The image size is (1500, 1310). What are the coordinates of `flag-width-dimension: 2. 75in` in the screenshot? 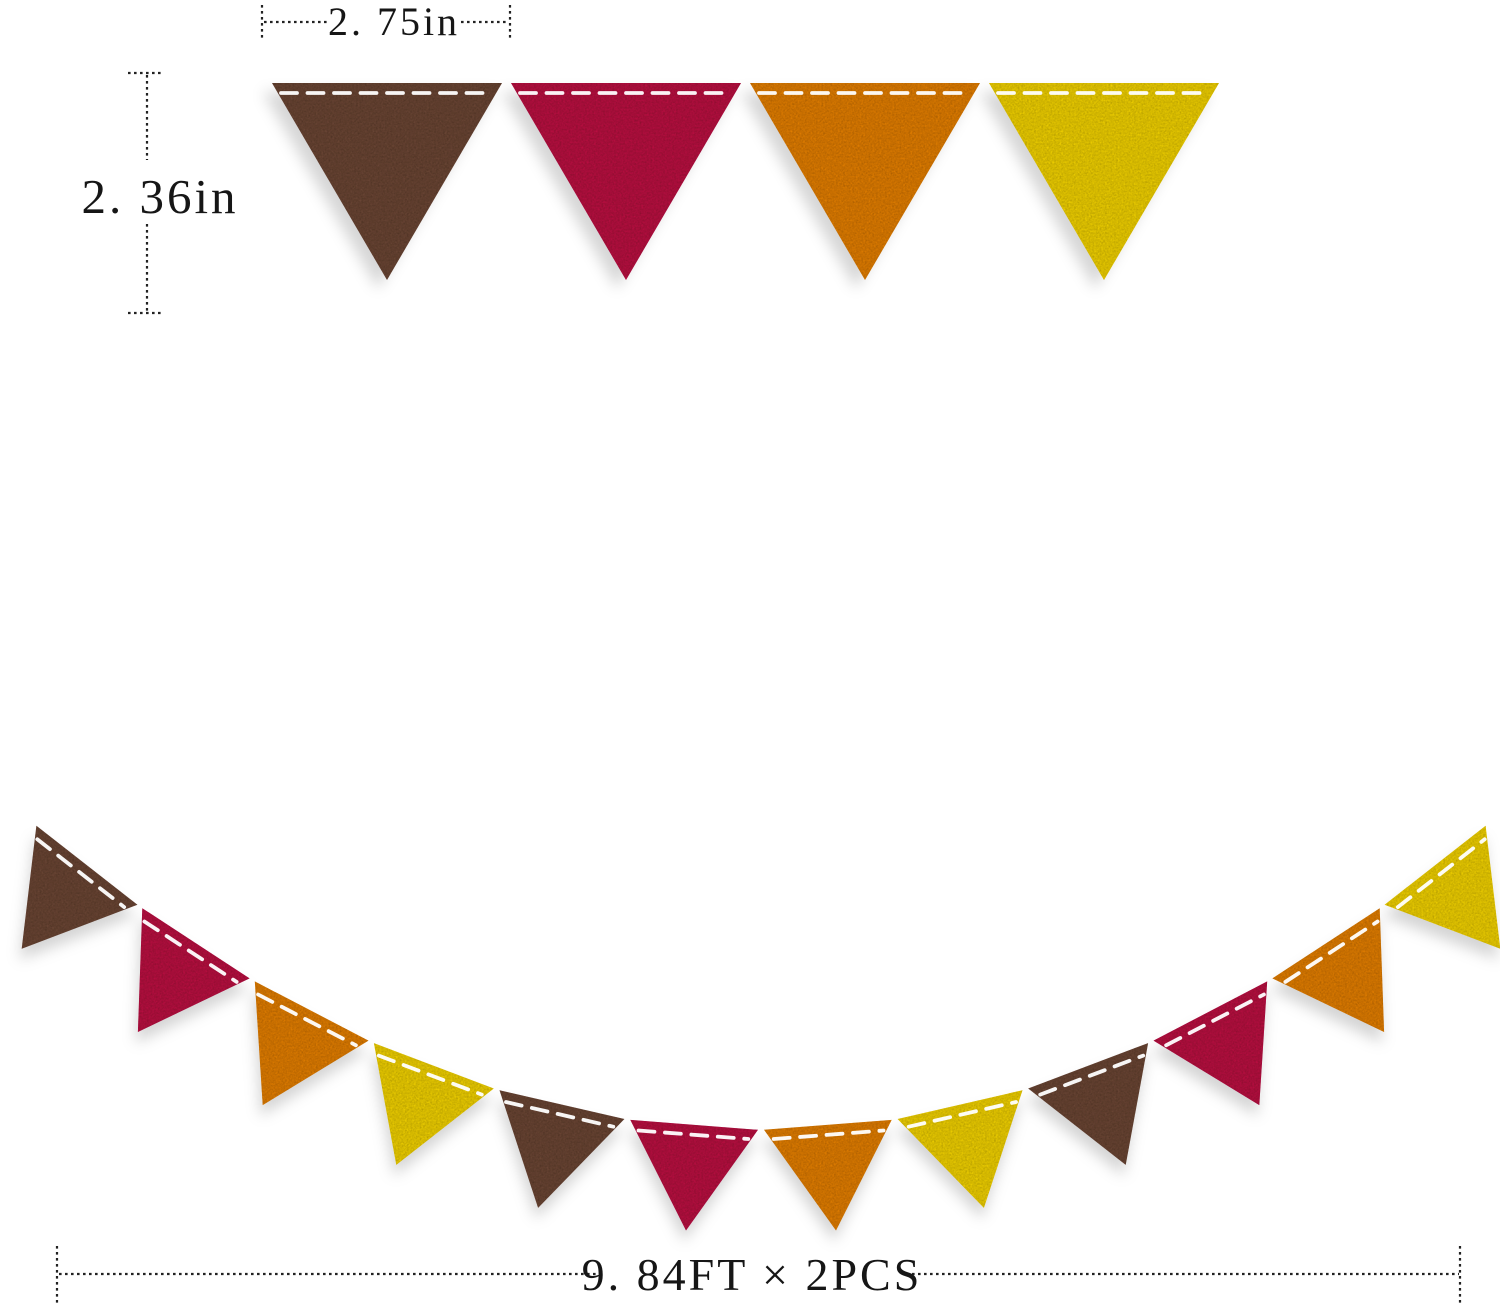 It's located at (386, 22).